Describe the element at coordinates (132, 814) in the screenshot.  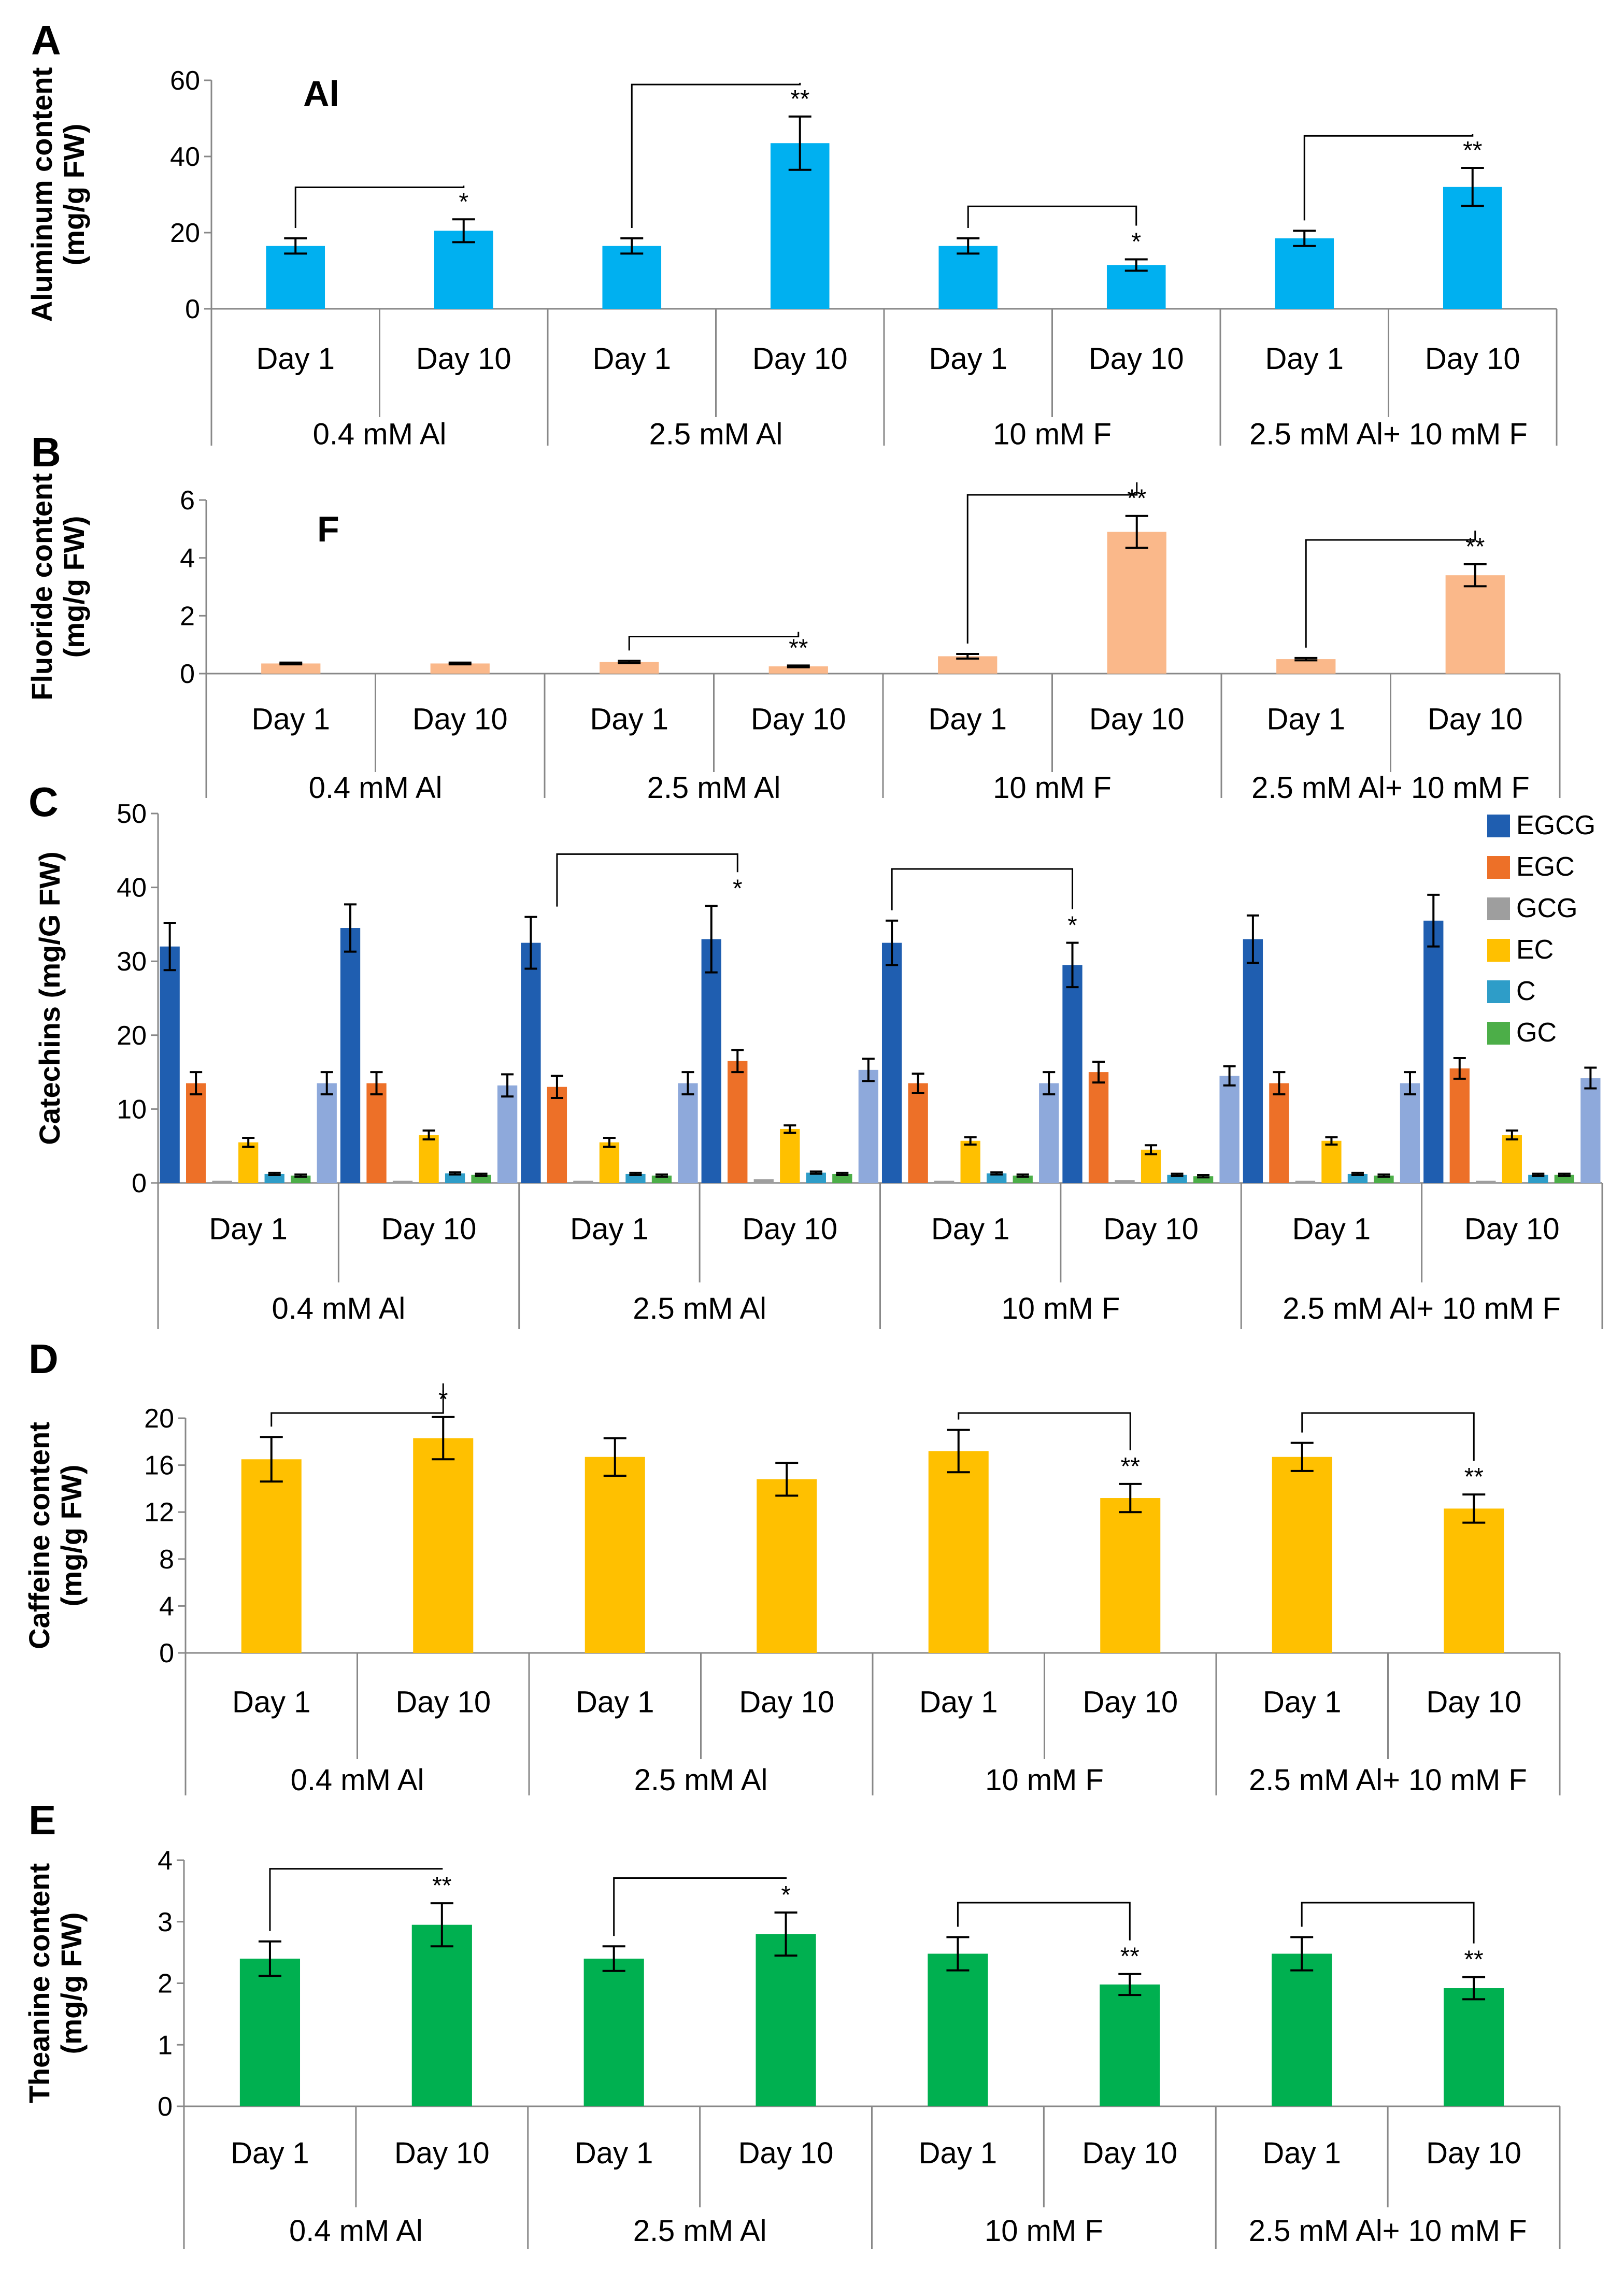
I see `y-tick-label: 50` at that location.